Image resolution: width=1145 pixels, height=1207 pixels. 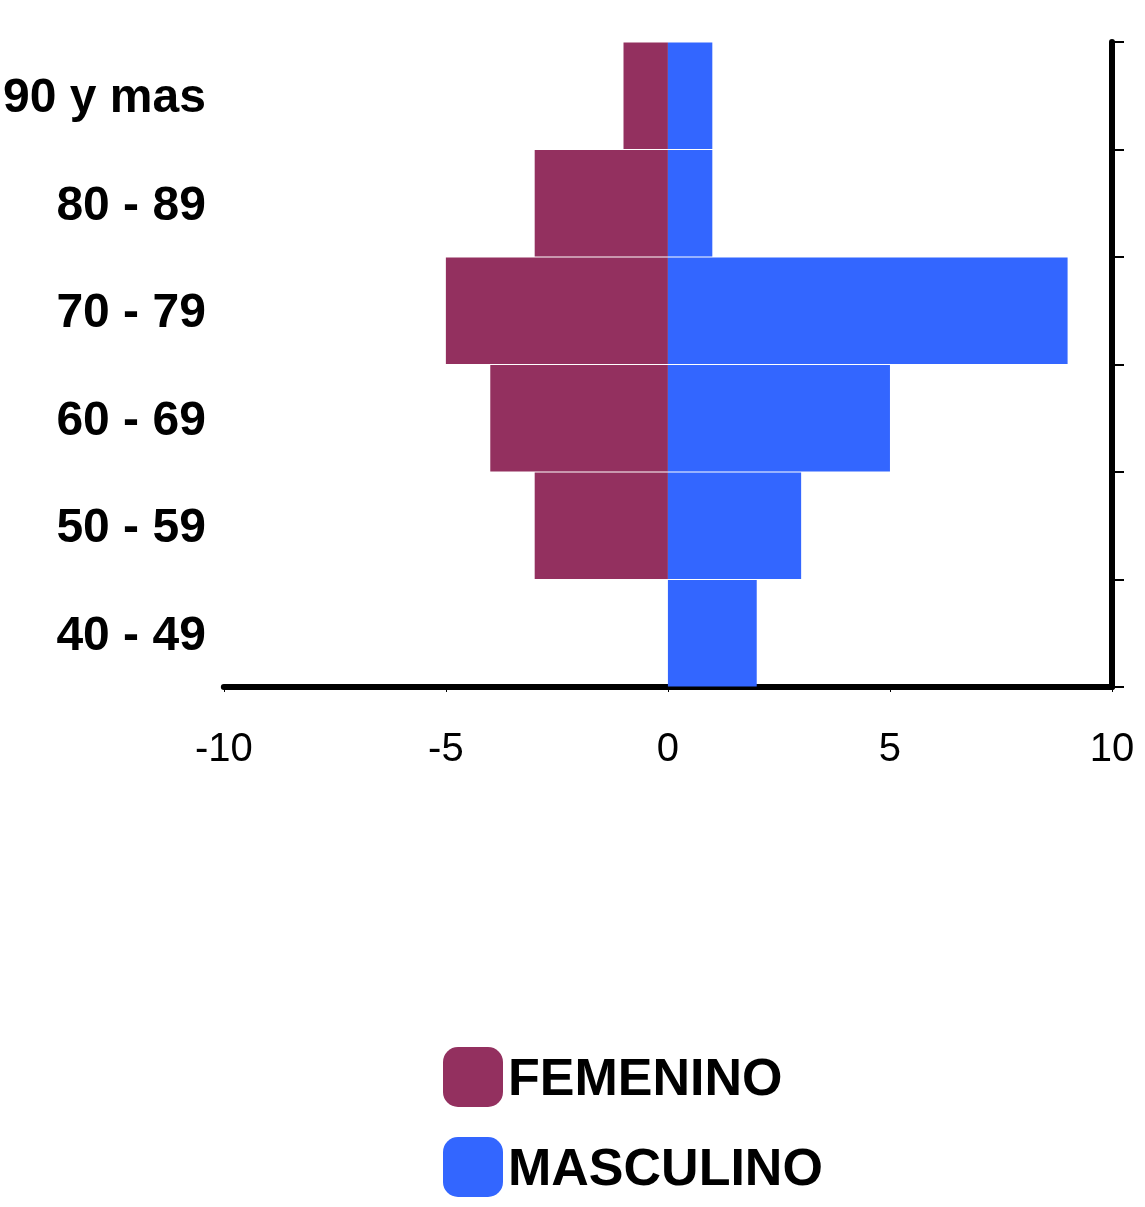 What do you see at coordinates (665, 1167) in the screenshot?
I see `legend-label: MASCULINO` at bounding box center [665, 1167].